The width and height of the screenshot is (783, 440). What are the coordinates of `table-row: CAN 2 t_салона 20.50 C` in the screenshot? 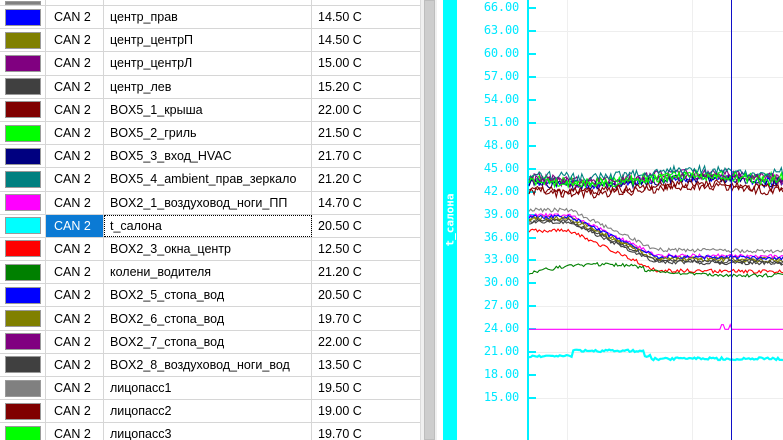 It's located at (210, 226).